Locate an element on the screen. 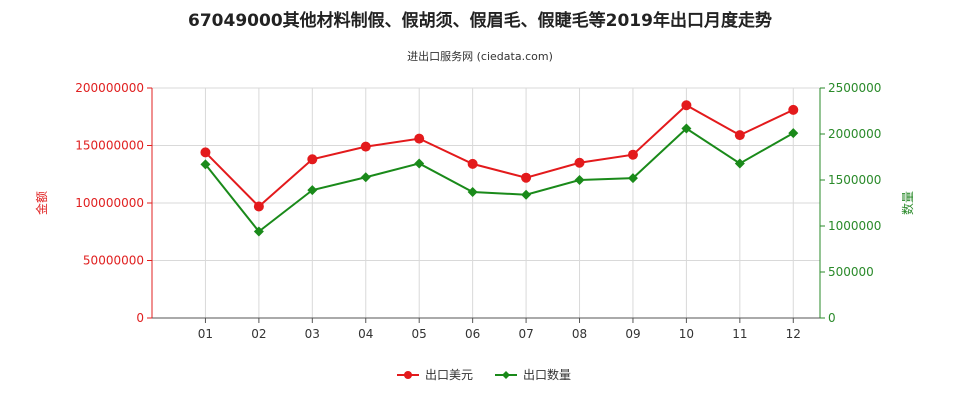 This screenshot has width=960, height=400. legend-label: 出口数量 is located at coordinates (547, 374).